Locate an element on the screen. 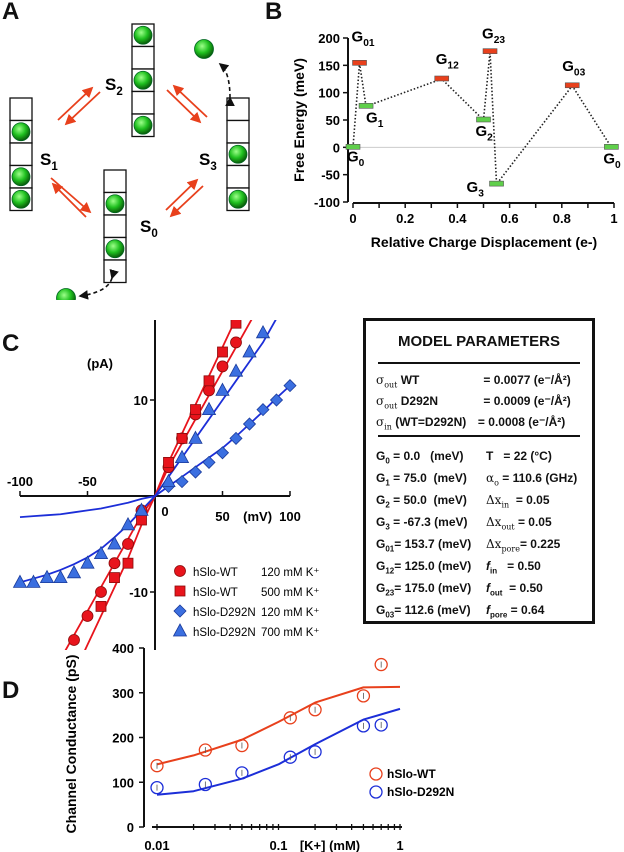 This screenshot has height=852, width=624. k-ion-entering is located at coordinates (66, 294).